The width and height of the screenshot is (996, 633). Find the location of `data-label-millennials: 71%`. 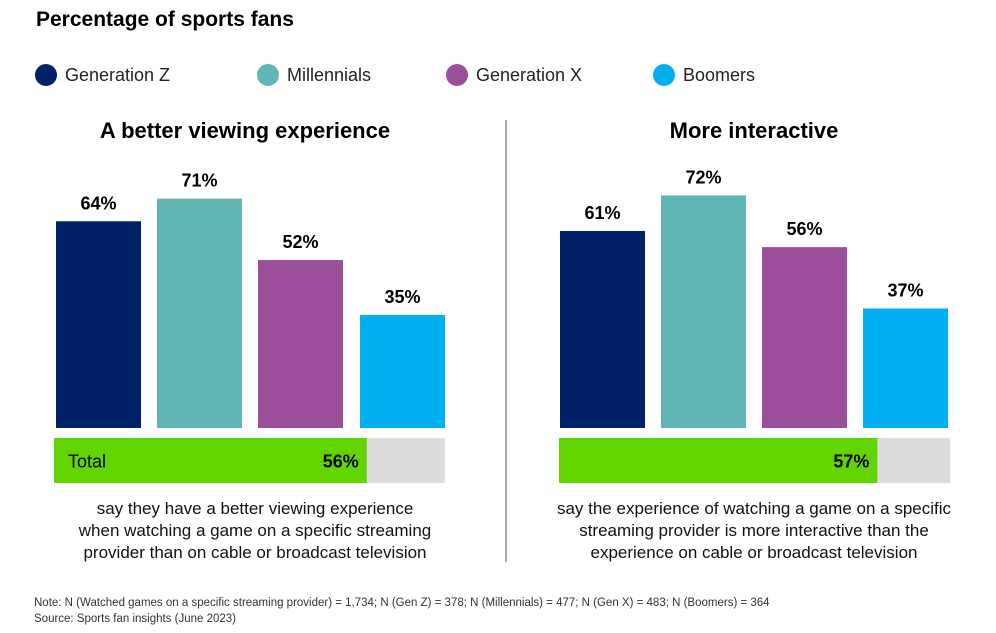

data-label-millennials: 71% is located at coordinates (199, 181).